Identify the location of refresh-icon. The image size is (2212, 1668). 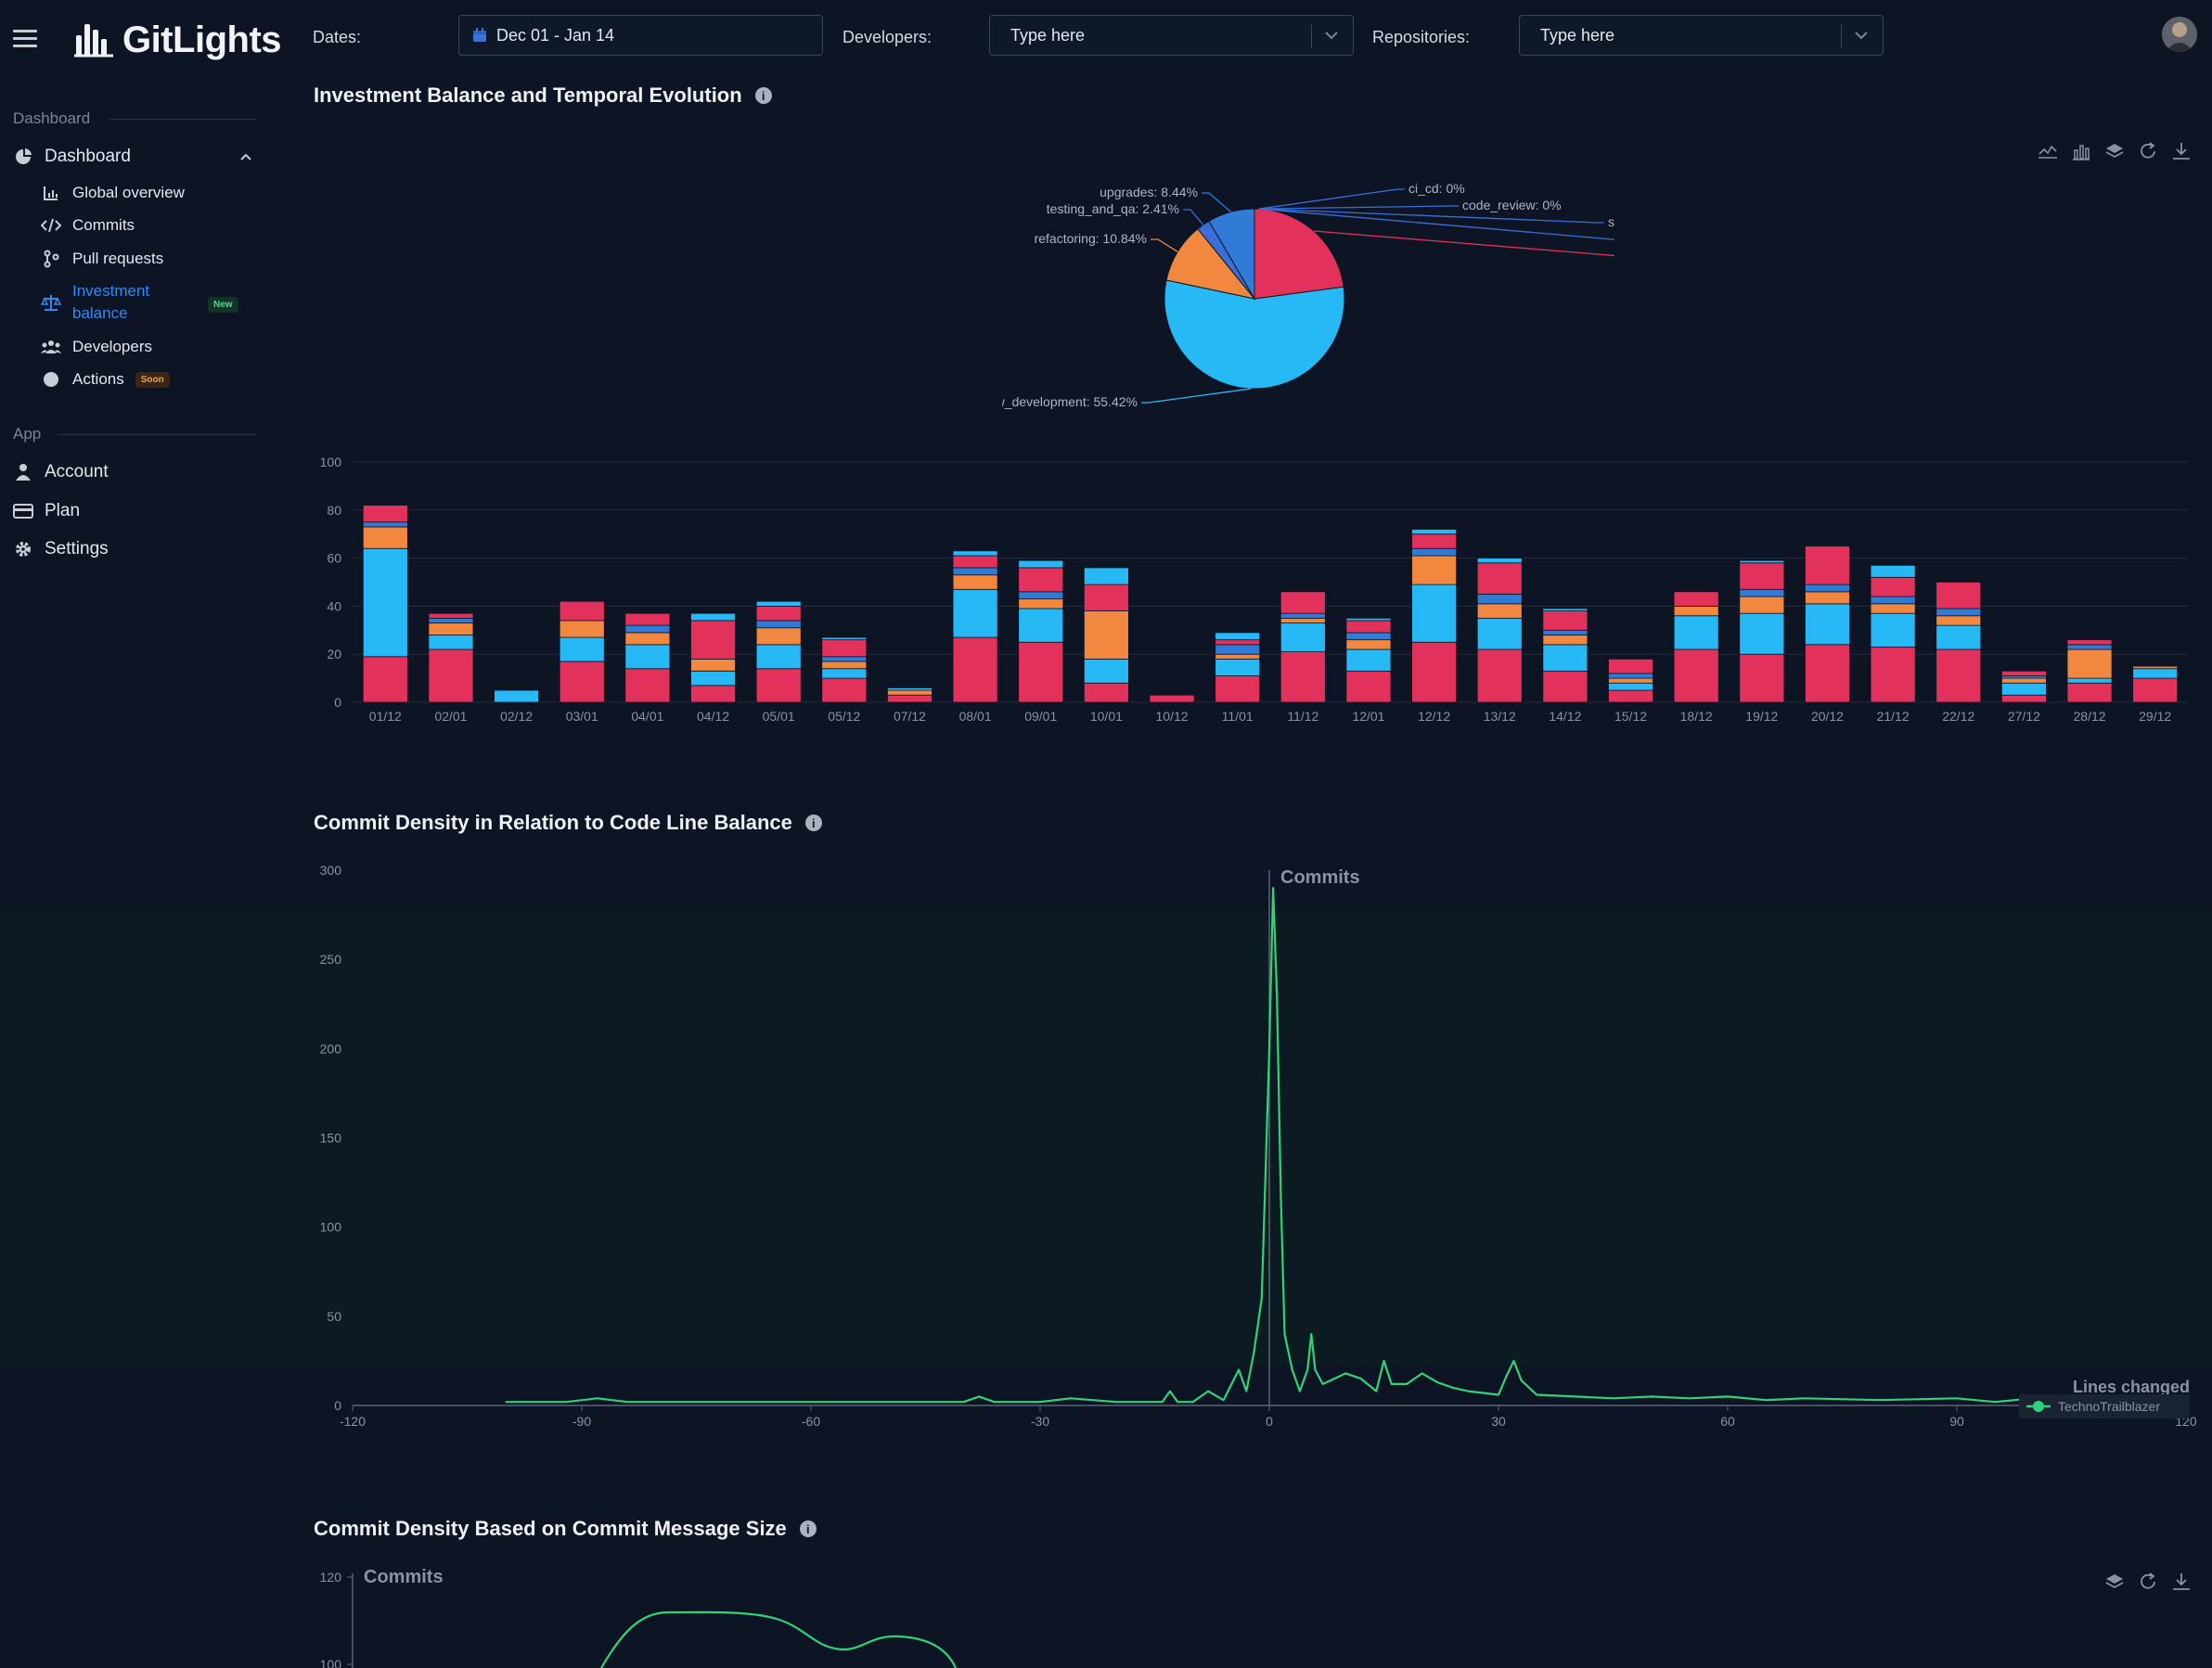
(2148, 1582).